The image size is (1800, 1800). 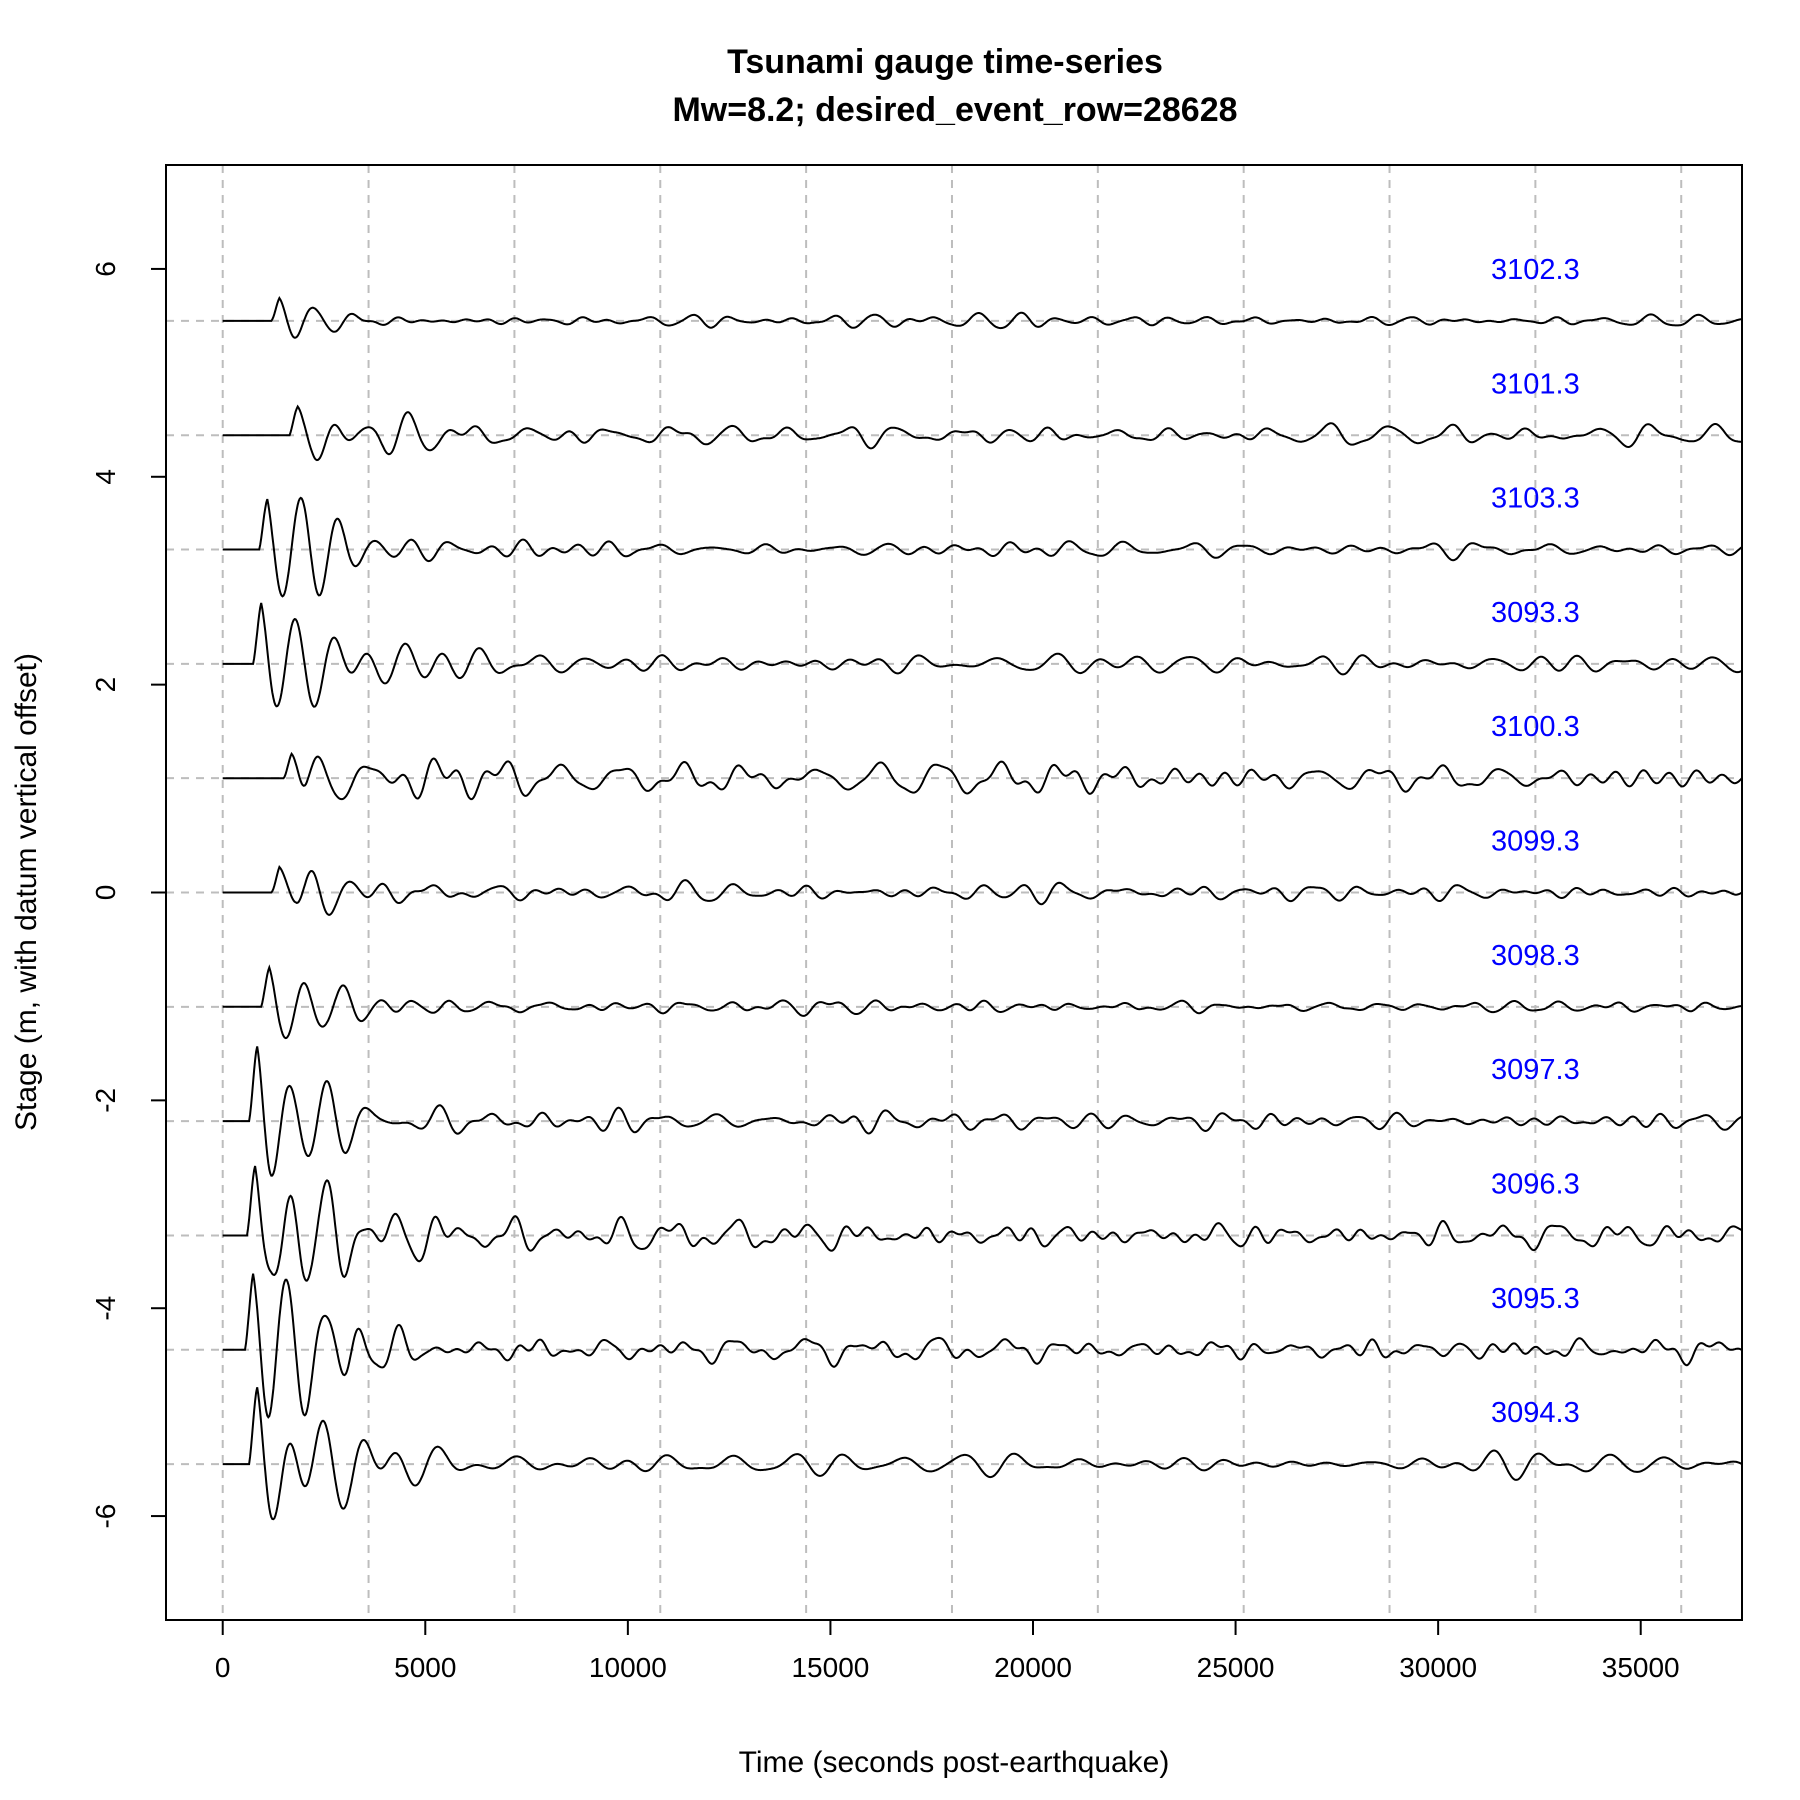 What do you see at coordinates (1535, 384) in the screenshot?
I see `series-label: 3101.3` at bounding box center [1535, 384].